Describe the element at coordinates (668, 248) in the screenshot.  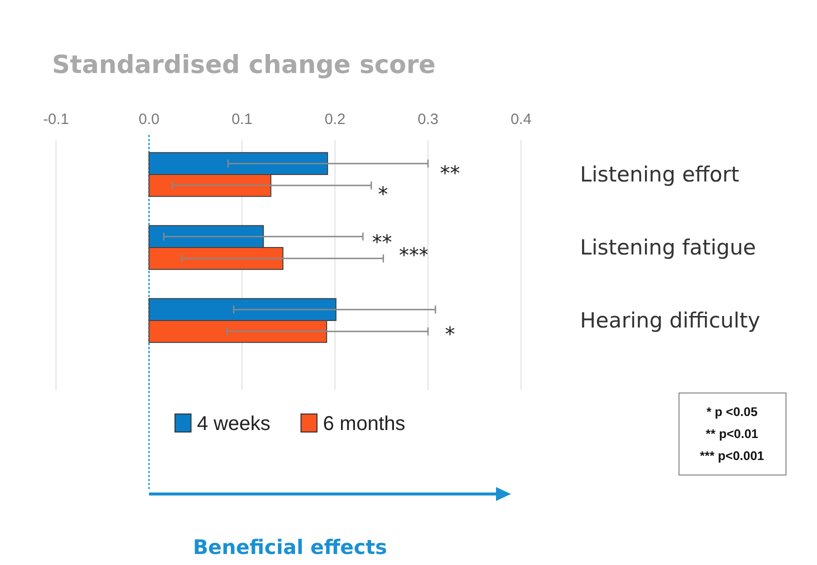
I see `y-tick-label: Listening fatigue` at that location.